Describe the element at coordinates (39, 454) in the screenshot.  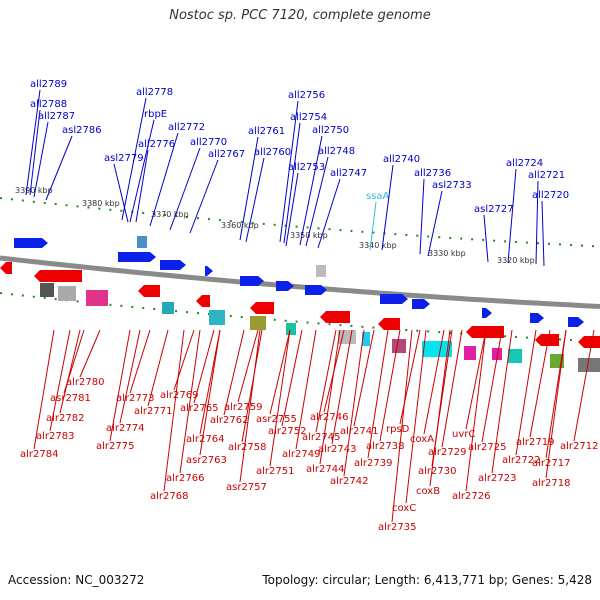
I see `reverse-gene-label: alr2784` at that location.